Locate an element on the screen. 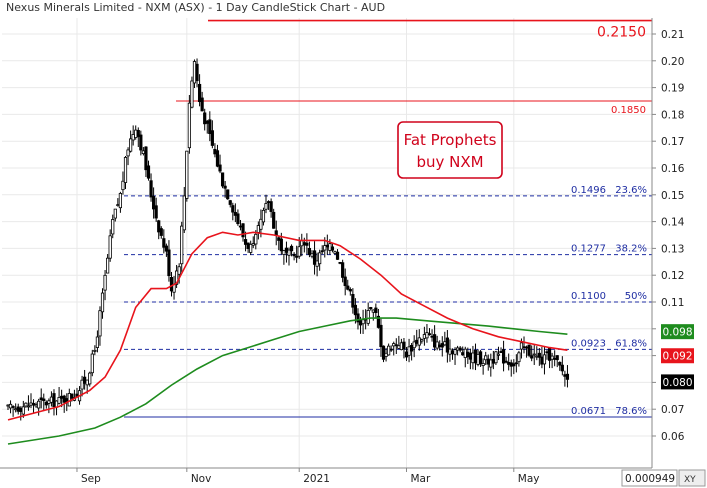 Image resolution: width=707 pixels, height=488 pixels. callout-box: Fat Prophets buy NXM is located at coordinates (450, 150).